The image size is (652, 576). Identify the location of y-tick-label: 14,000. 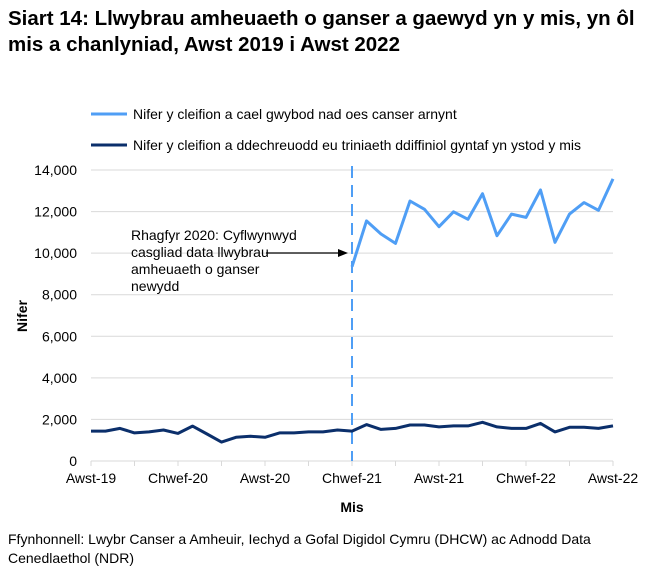
(55, 170).